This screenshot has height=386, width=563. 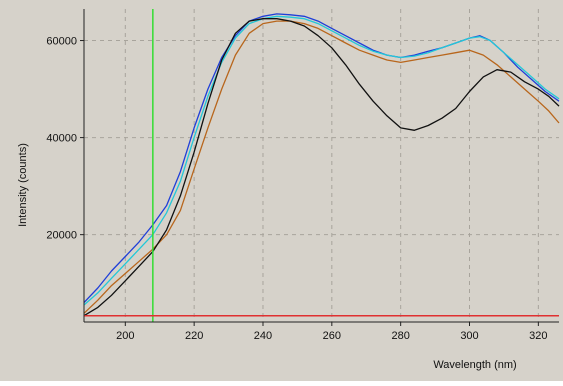 What do you see at coordinates (332, 336) in the screenshot?
I see `x-tick-label: 260` at bounding box center [332, 336].